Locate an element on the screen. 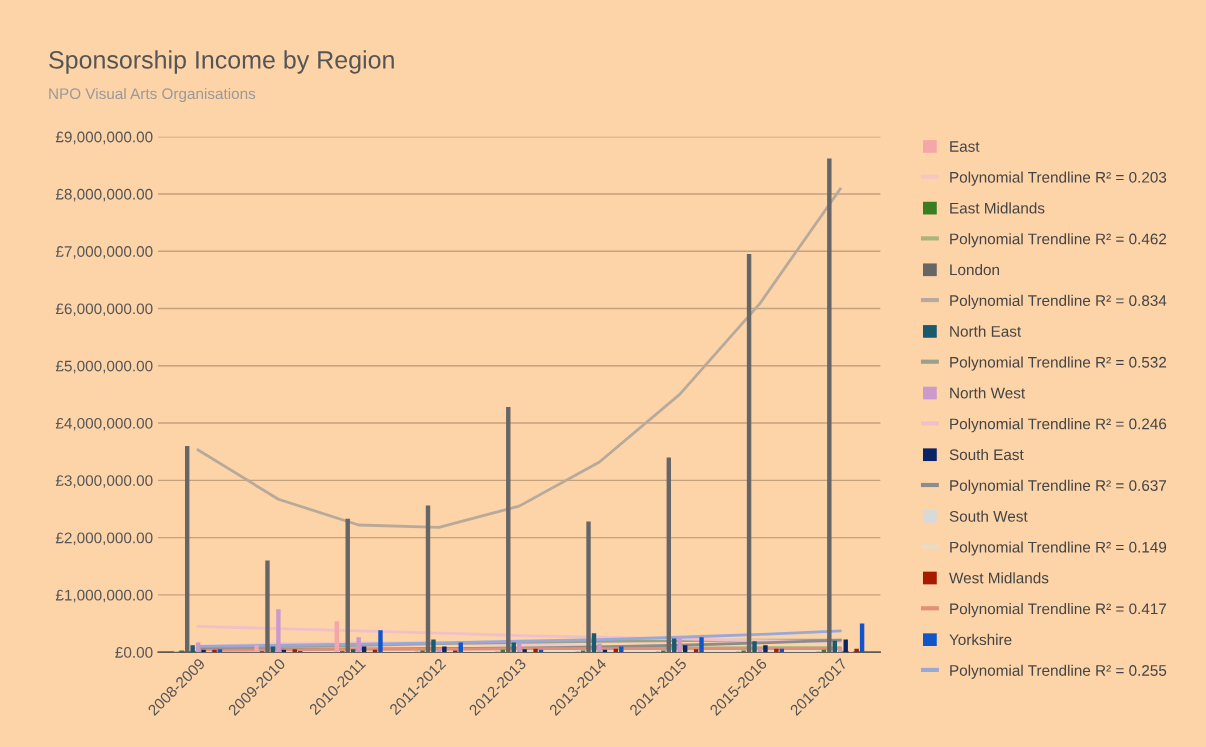 The width and height of the screenshot is (1206, 747). y-tick-label: £1,000,000.00 is located at coordinates (104, 596).